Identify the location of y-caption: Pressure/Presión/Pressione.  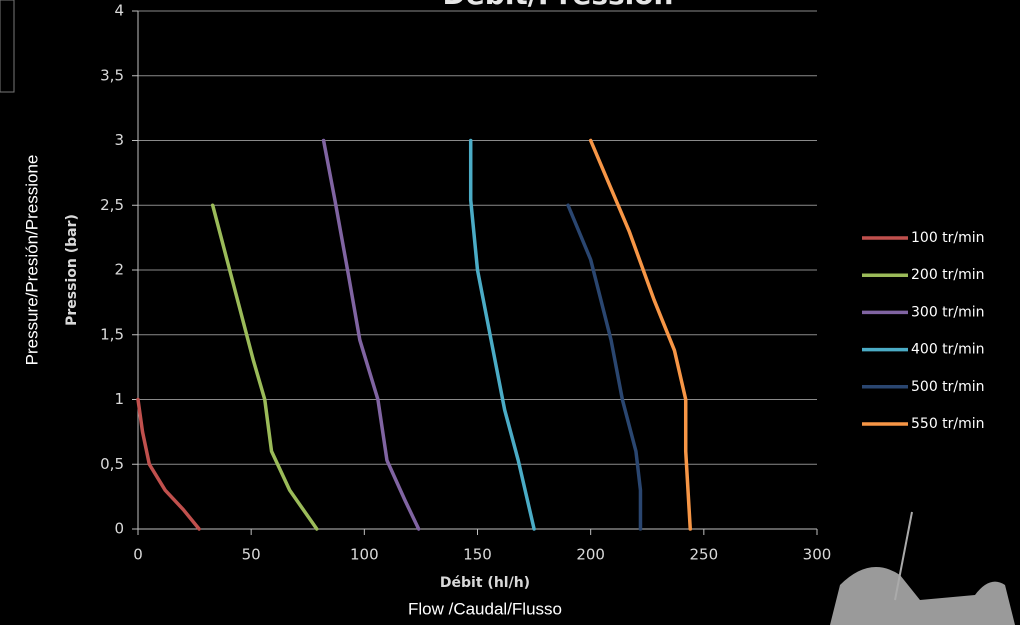
(31, 260).